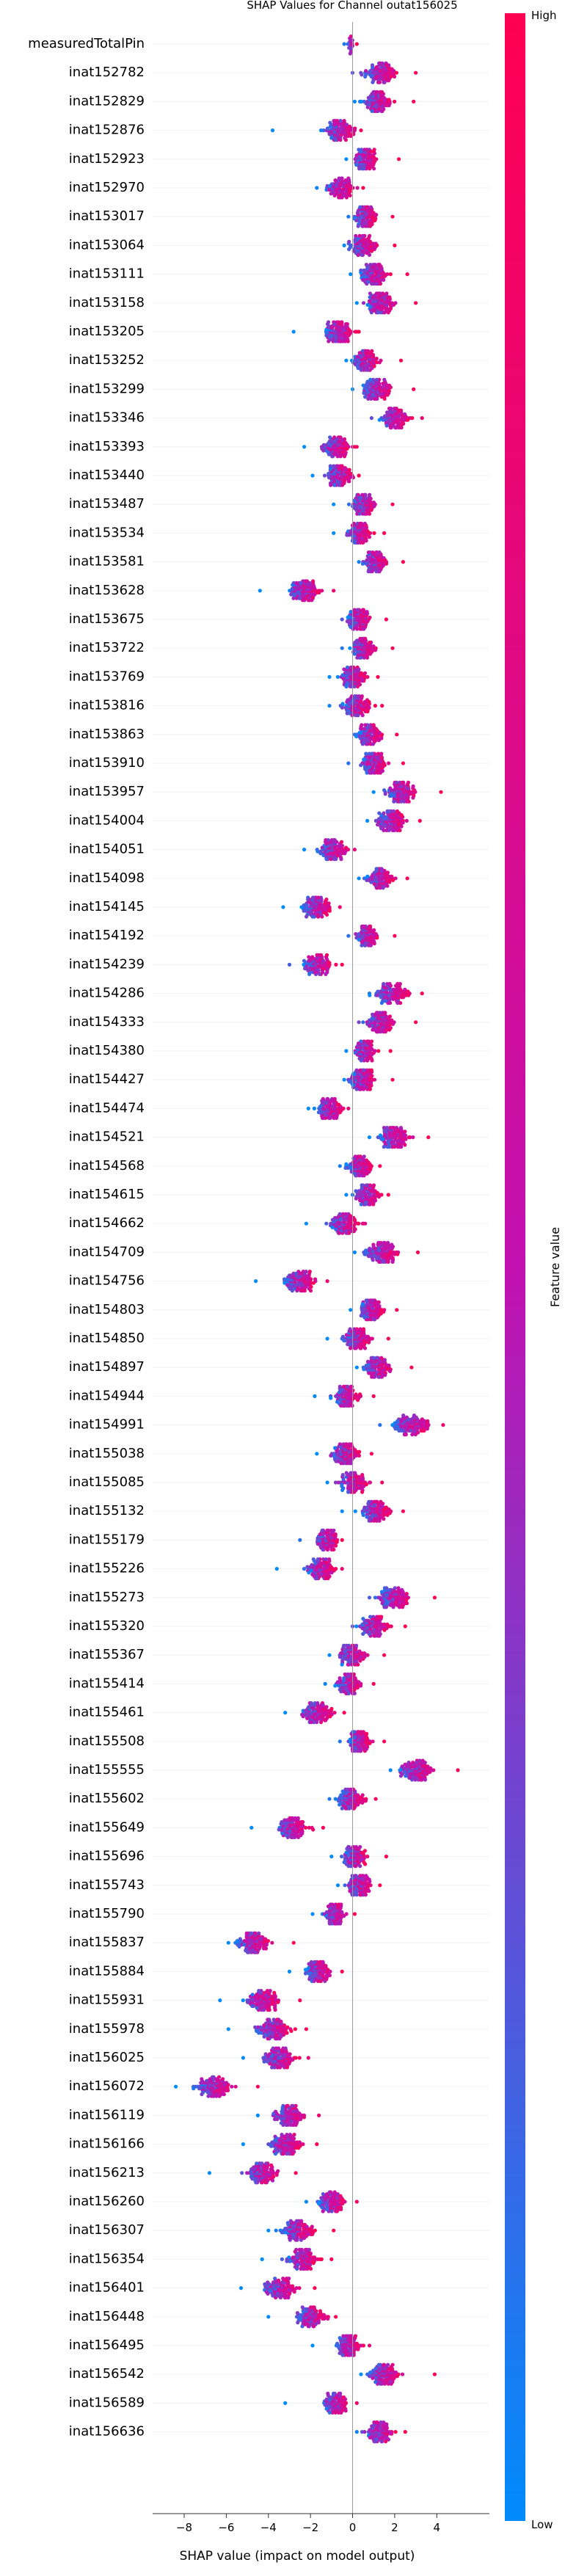 The image size is (587, 2576). Describe the element at coordinates (107, 2316) in the screenshot. I see `feature-label: inat156448` at that location.